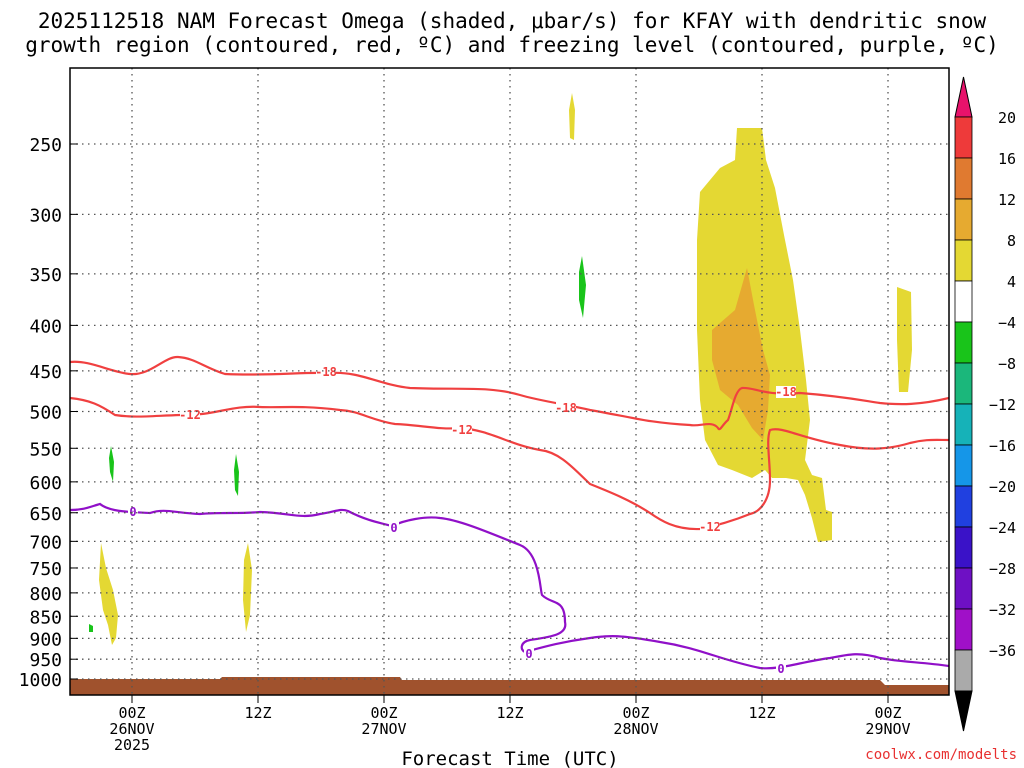 The height and width of the screenshot is (768, 1024). I want to click on x-axis-label: Forecast Time (UTC), so click(509, 758).